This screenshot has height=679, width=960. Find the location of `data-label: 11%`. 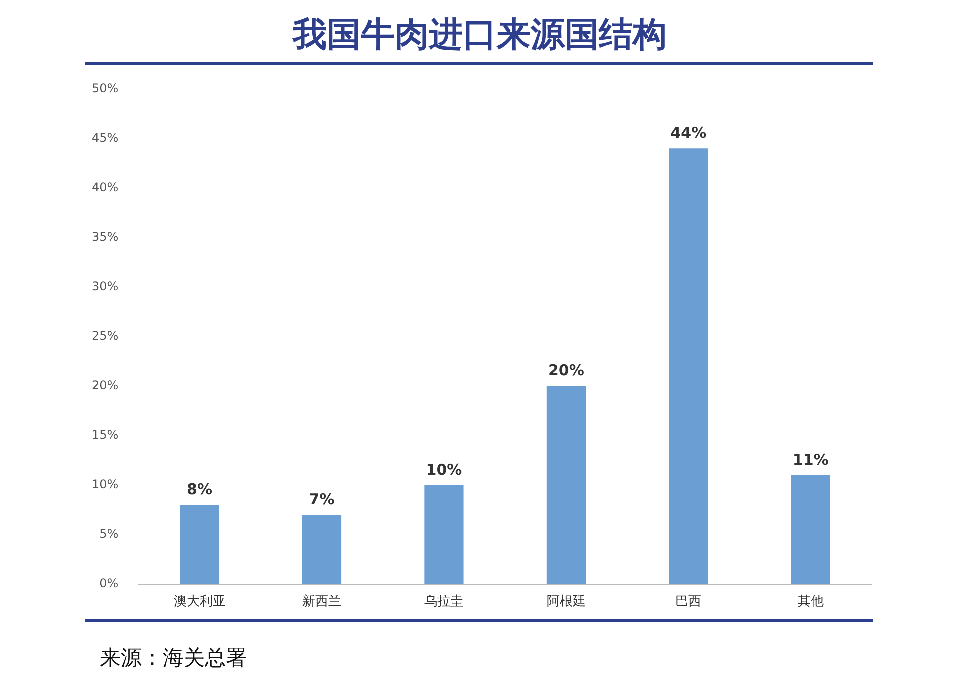

data-label: 11% is located at coordinates (810, 459).